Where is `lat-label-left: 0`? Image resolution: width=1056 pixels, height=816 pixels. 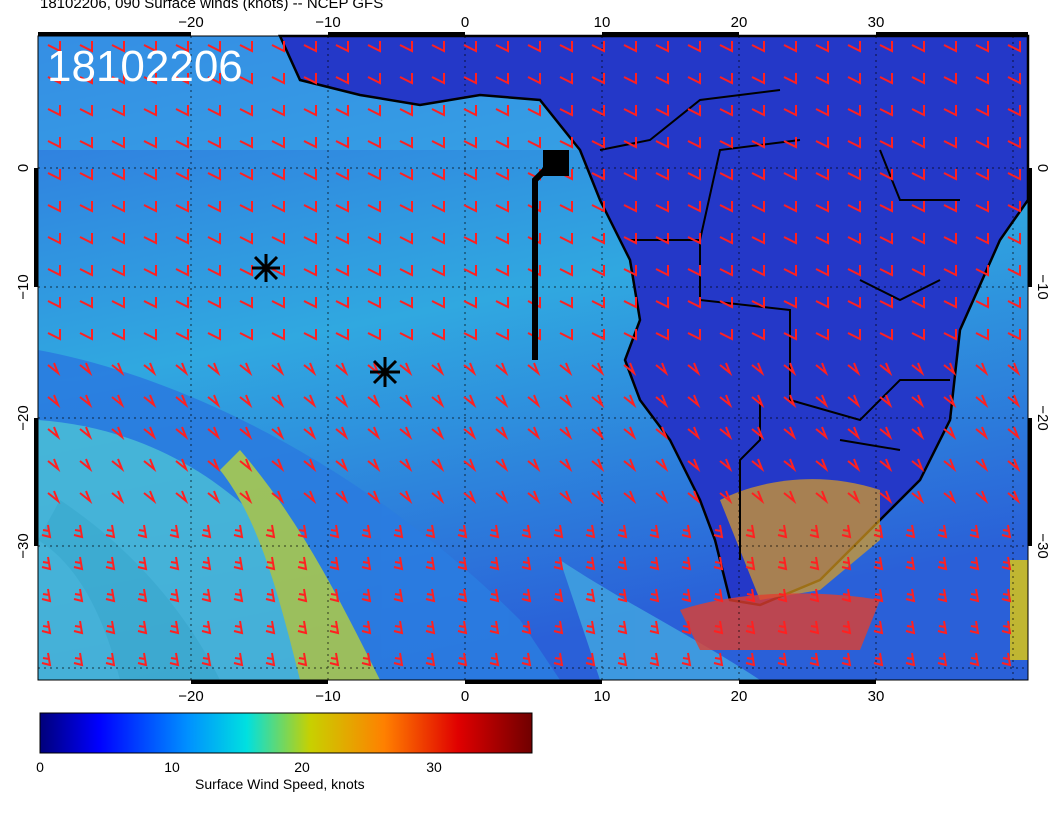 lat-label-left: 0 is located at coordinates (23, 168).